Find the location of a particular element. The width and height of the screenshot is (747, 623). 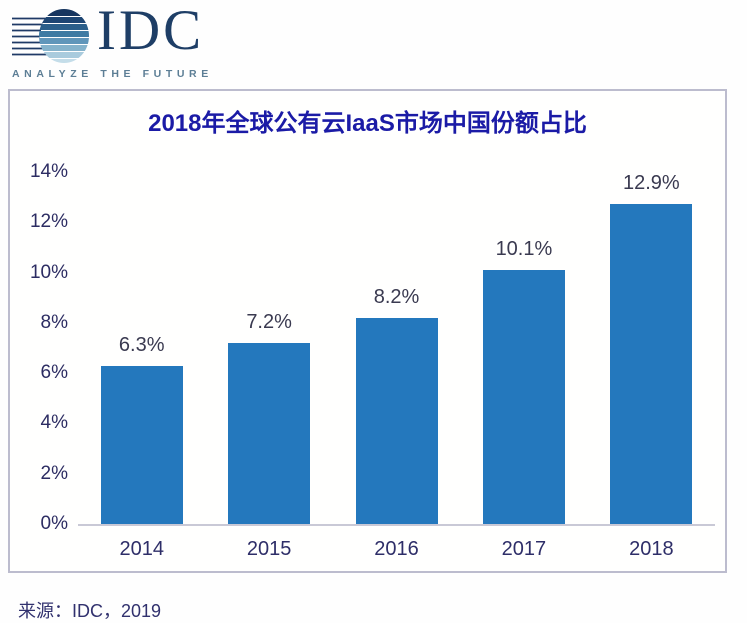

y-tick-label: 6% is located at coordinates (54, 373).